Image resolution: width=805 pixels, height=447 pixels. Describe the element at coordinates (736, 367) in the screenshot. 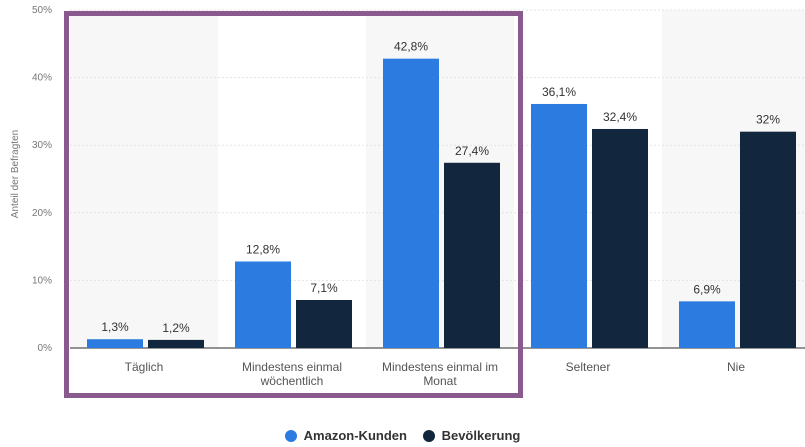

I see `category-label-4-0: Nie` at that location.